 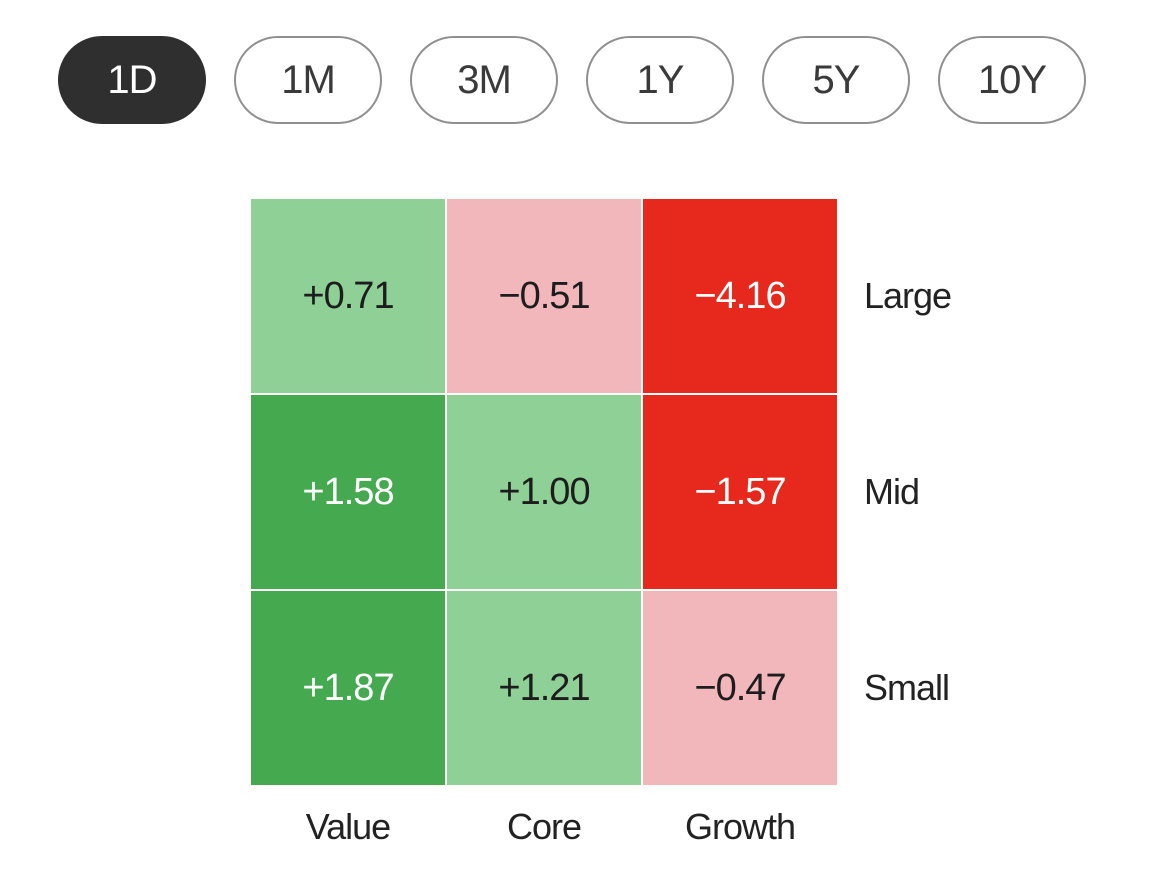 What do you see at coordinates (892, 491) in the screenshot?
I see `row-label-mid: Mid` at bounding box center [892, 491].